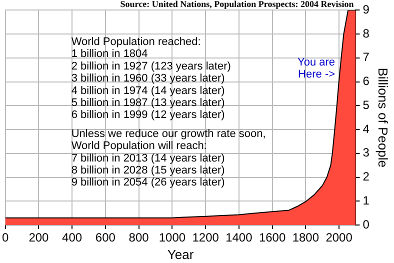  Describe the element at coordinates (139, 237) in the screenshot. I see `x-tick-label: 800` at that location.